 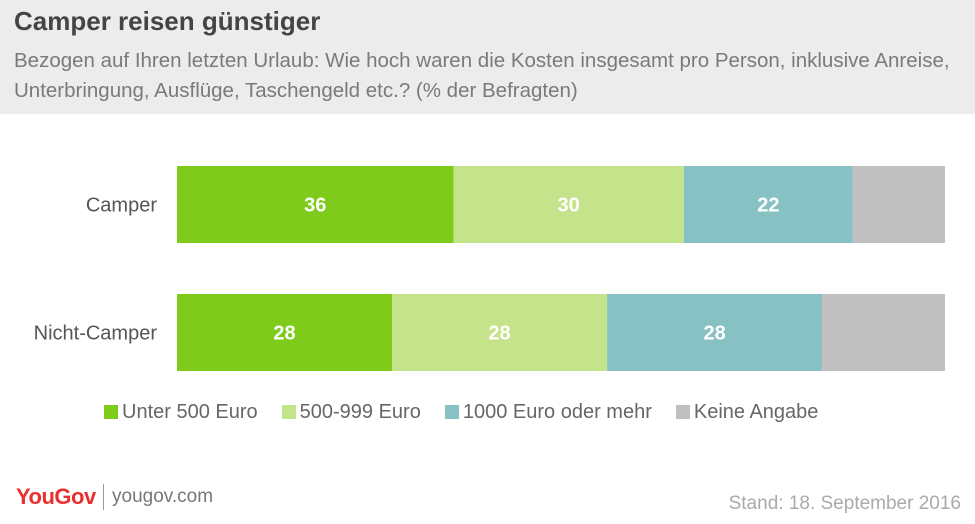 I want to click on yougov-logo: YouGov, so click(x=56, y=496).